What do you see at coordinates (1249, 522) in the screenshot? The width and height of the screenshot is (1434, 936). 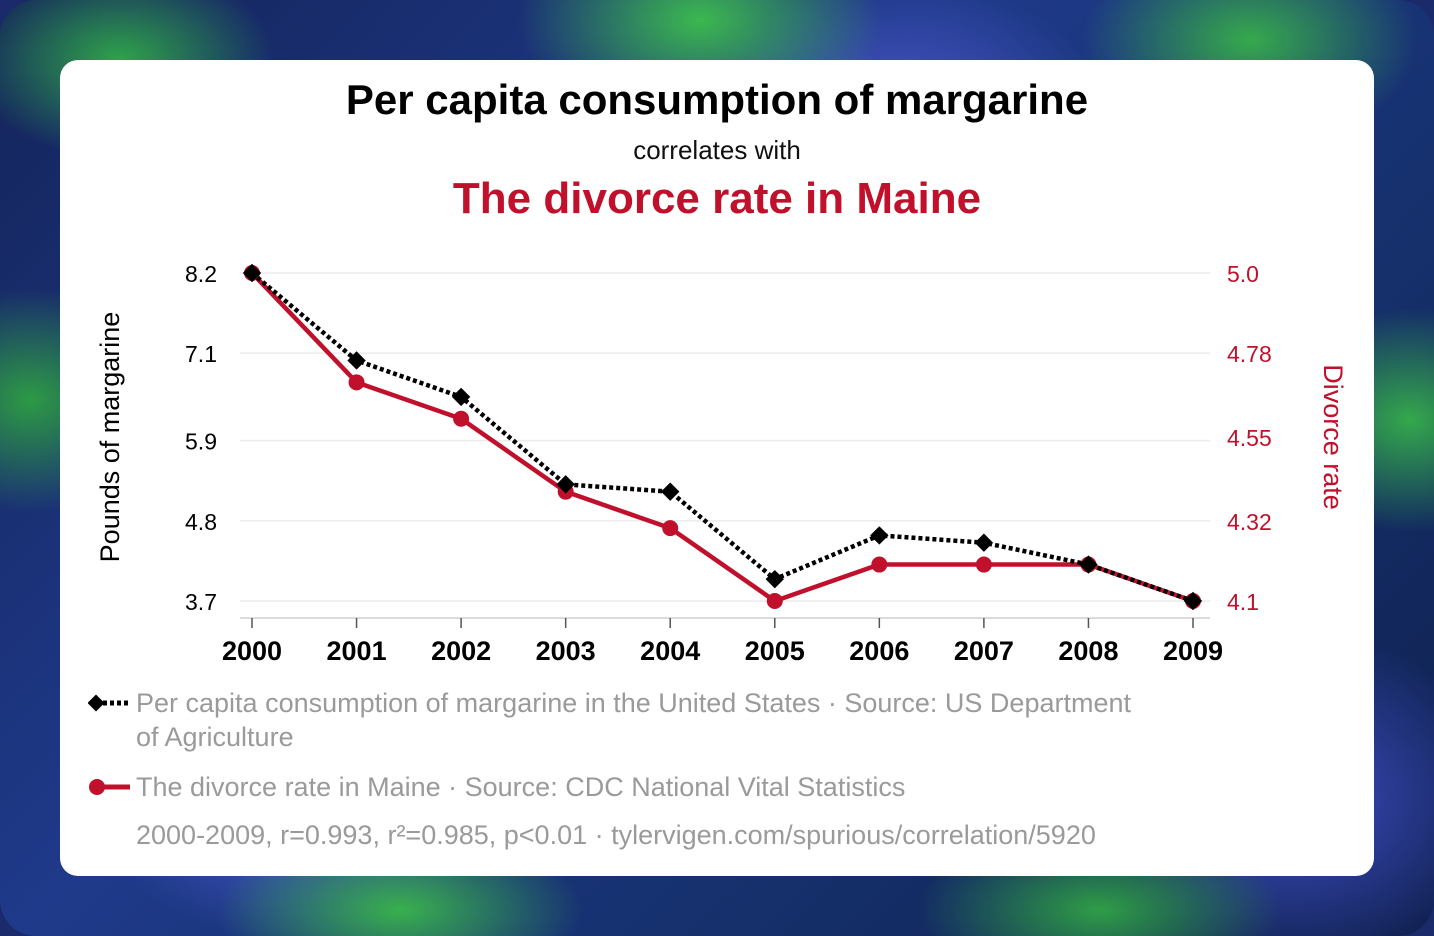 I see `y-tick-label-right: 4.32` at bounding box center [1249, 522].